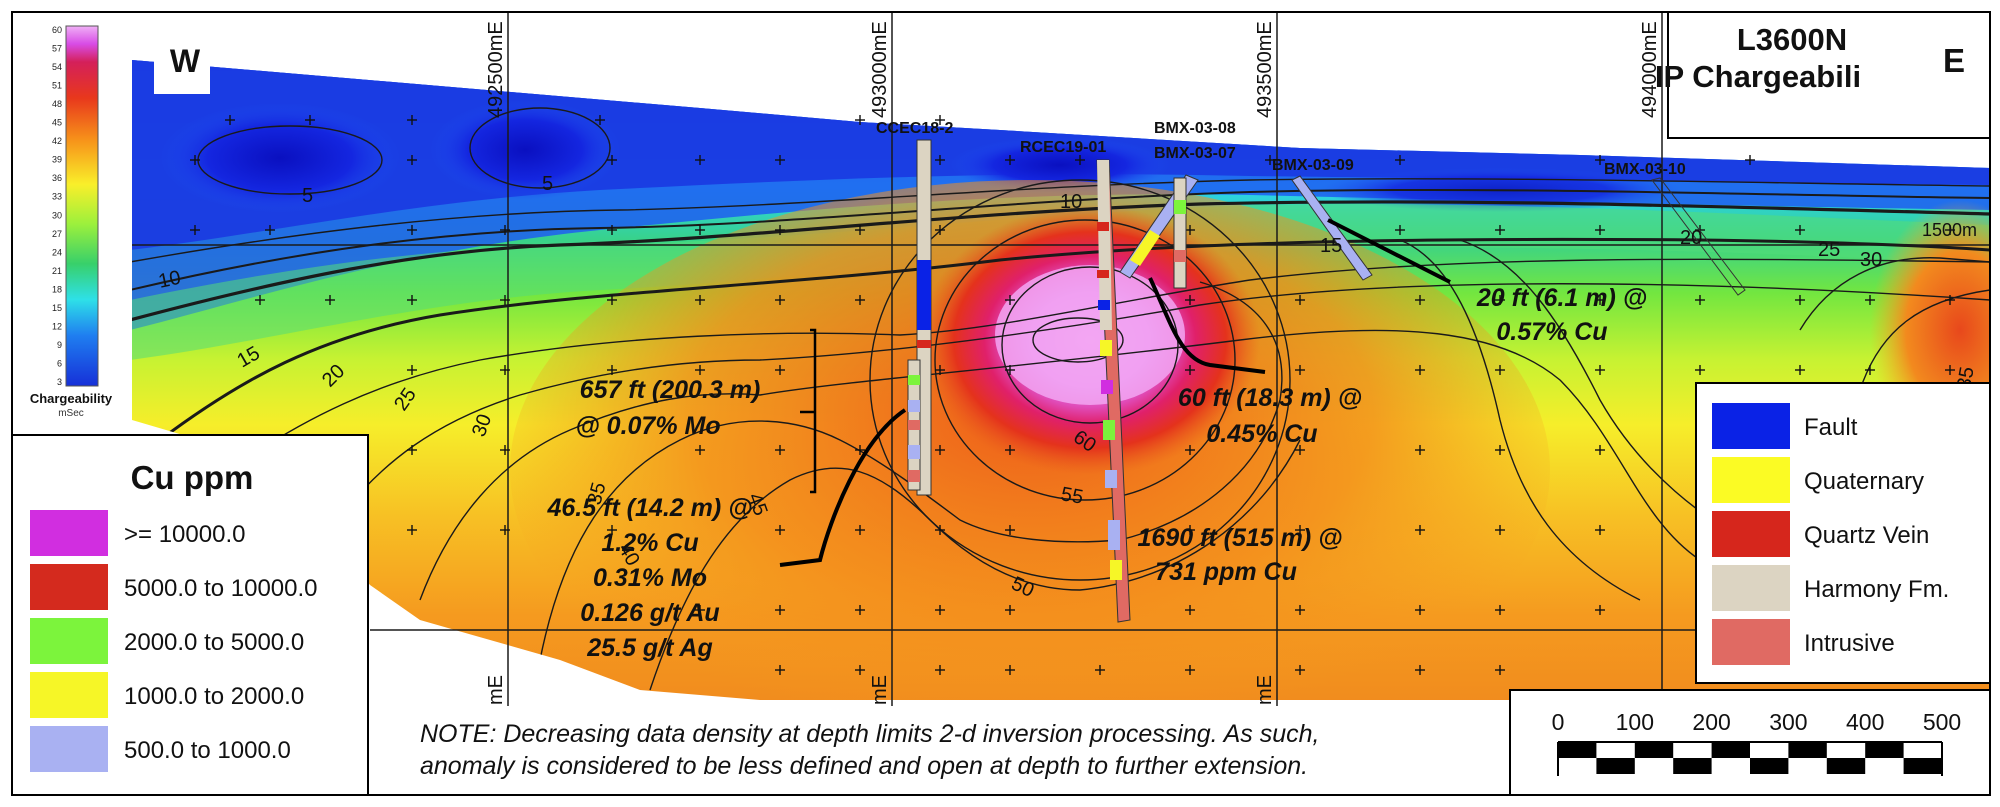 The width and height of the screenshot is (2000, 807). I want to click on drillhole-label-bmx-03-09: BMX-03-09, so click(1313, 165).